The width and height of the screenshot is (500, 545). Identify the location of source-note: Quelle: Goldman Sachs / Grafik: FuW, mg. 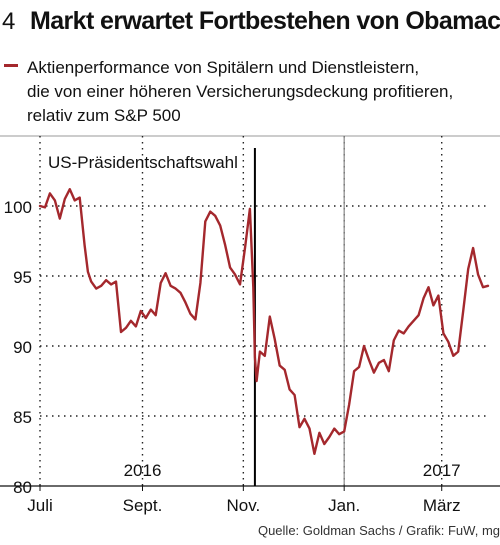
(378, 530).